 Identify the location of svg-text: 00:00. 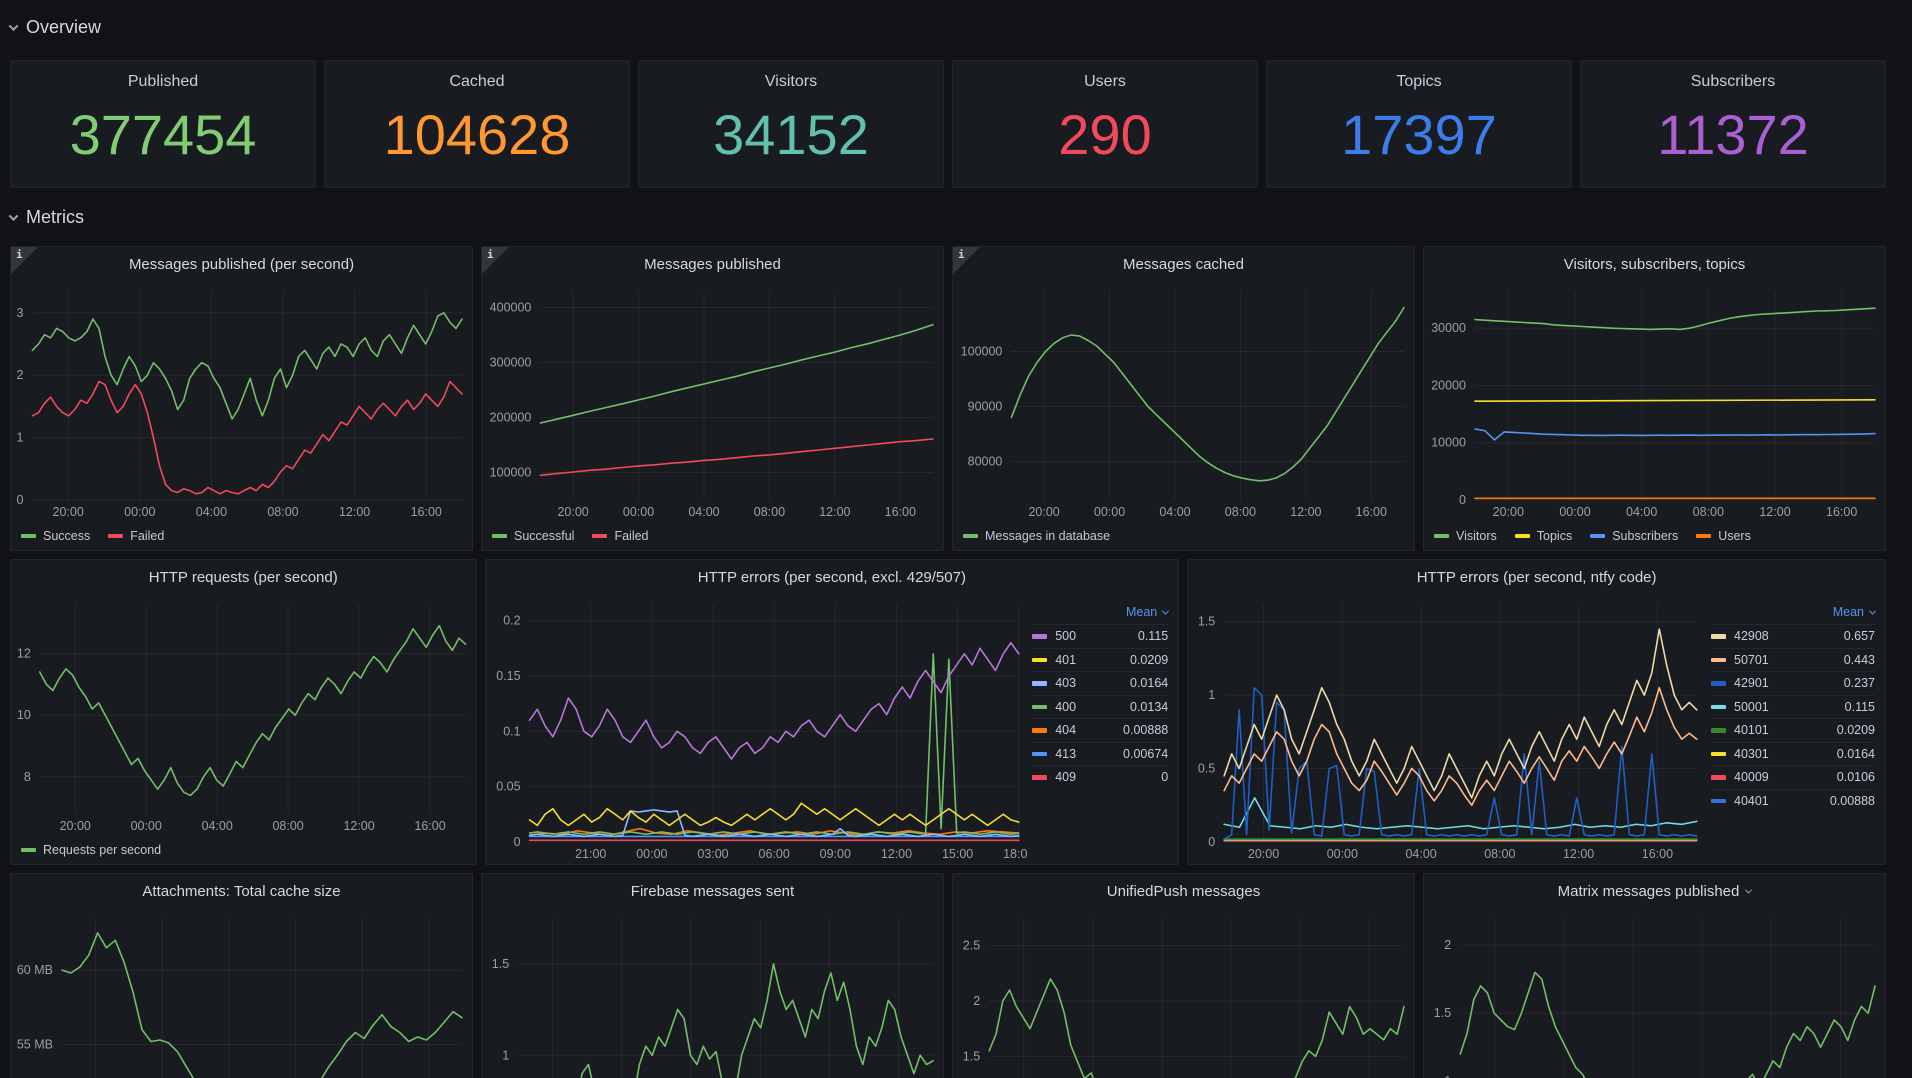
(1342, 854).